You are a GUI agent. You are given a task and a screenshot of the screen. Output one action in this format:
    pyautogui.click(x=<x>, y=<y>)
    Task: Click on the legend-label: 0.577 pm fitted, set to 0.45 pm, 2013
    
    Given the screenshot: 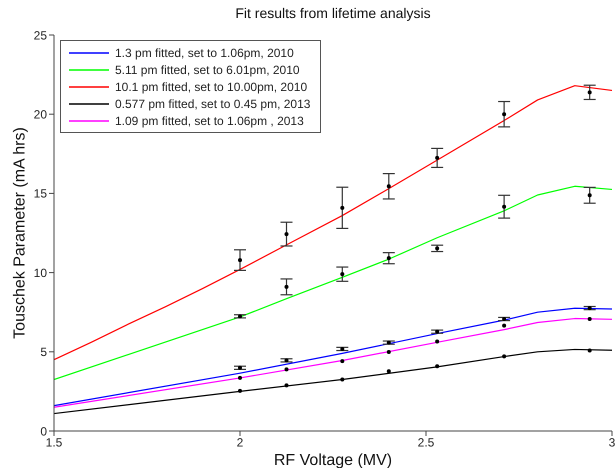 What is the action you would take?
    pyautogui.click(x=212, y=103)
    